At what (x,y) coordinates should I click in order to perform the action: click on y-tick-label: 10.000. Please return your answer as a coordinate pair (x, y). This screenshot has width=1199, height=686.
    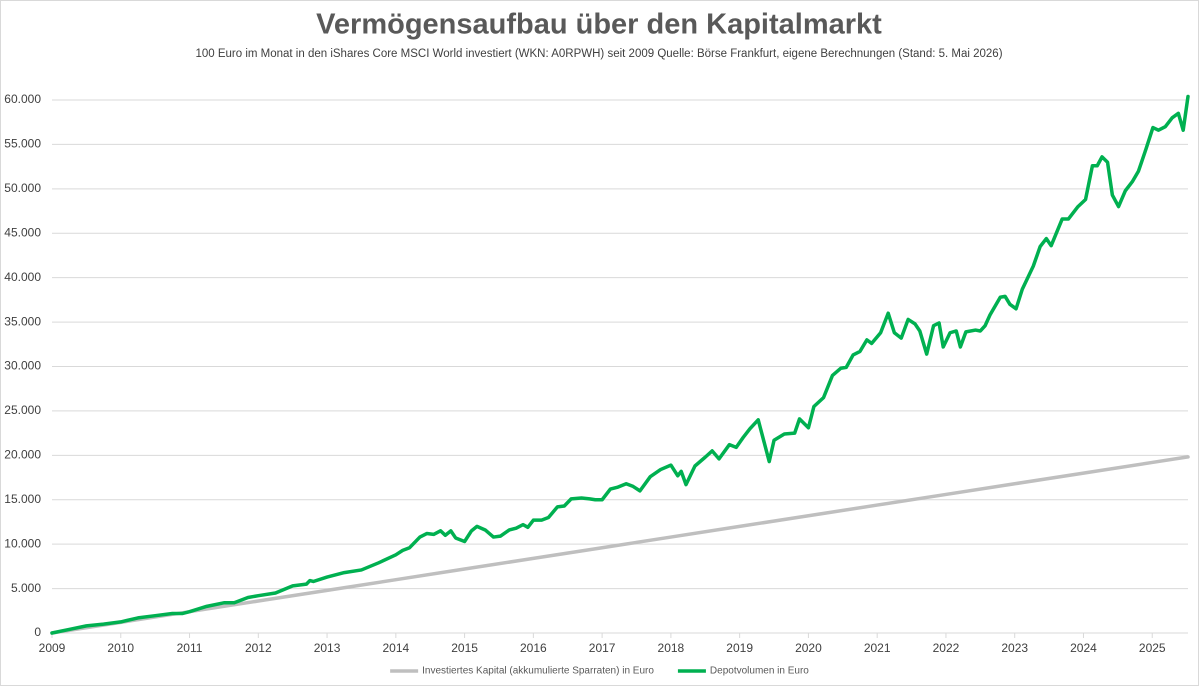
    Looking at the image, I should click on (22, 543).